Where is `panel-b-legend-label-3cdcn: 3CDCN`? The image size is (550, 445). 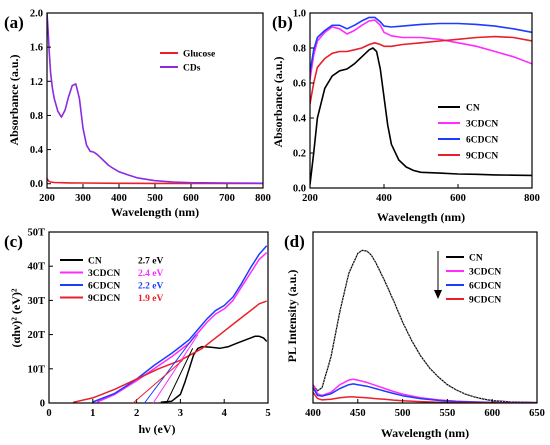 panel-b-legend-label-3cdcn: 3CDCN is located at coordinates (482, 125).